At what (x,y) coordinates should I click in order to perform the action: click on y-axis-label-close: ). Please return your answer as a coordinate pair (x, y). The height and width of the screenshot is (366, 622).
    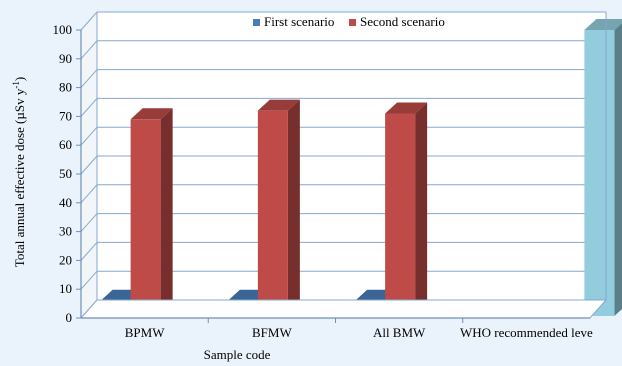
    Looking at the image, I should click on (19, 79).